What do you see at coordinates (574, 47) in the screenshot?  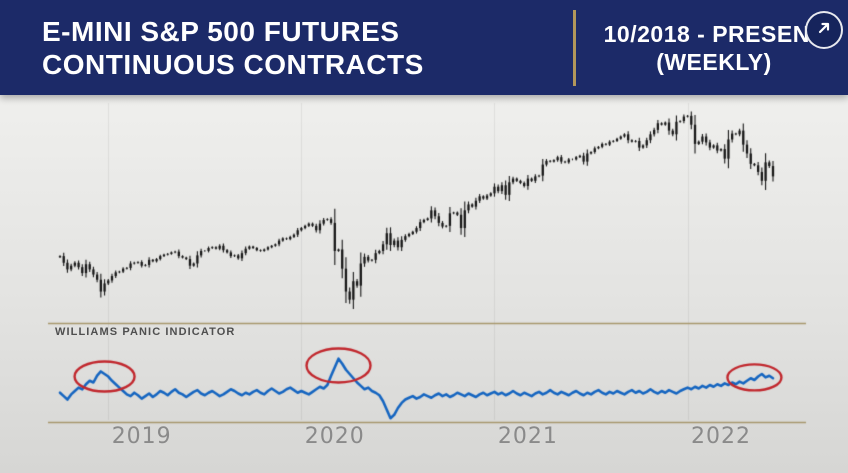 I see `header-divider` at bounding box center [574, 47].